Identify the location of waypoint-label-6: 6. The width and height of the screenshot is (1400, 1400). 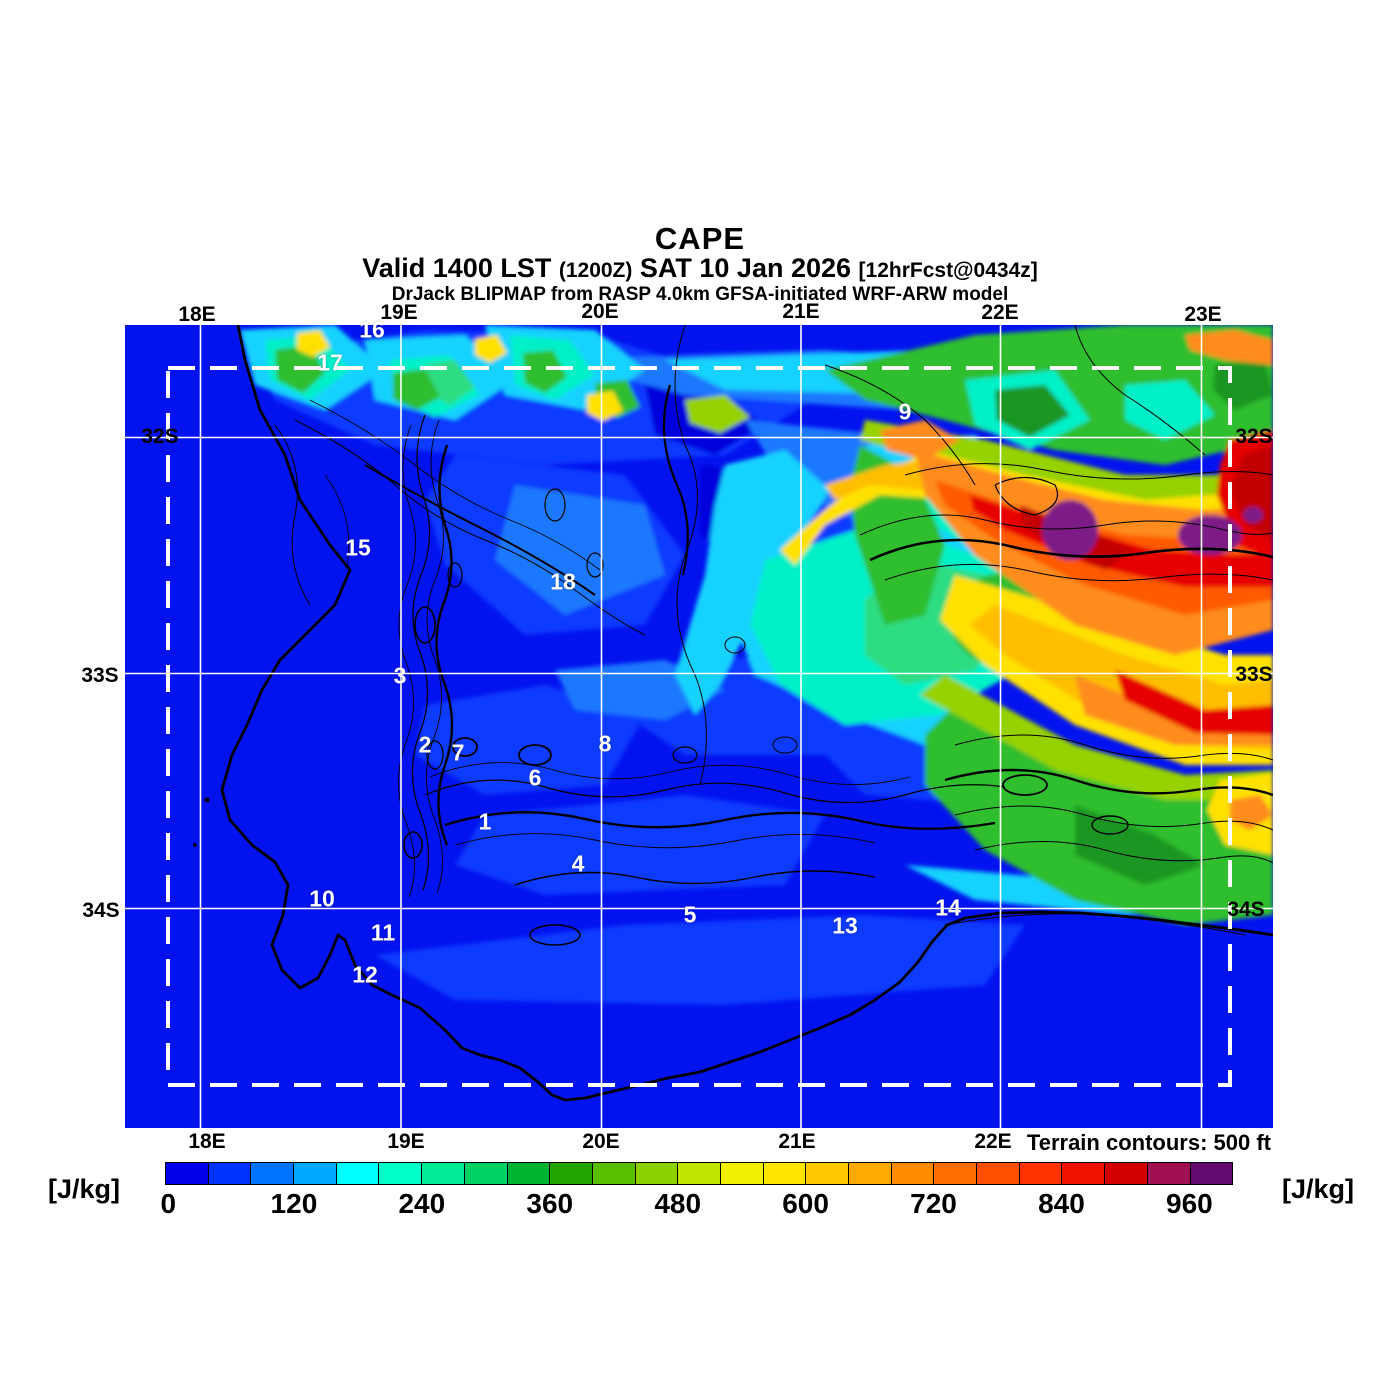
(535, 777).